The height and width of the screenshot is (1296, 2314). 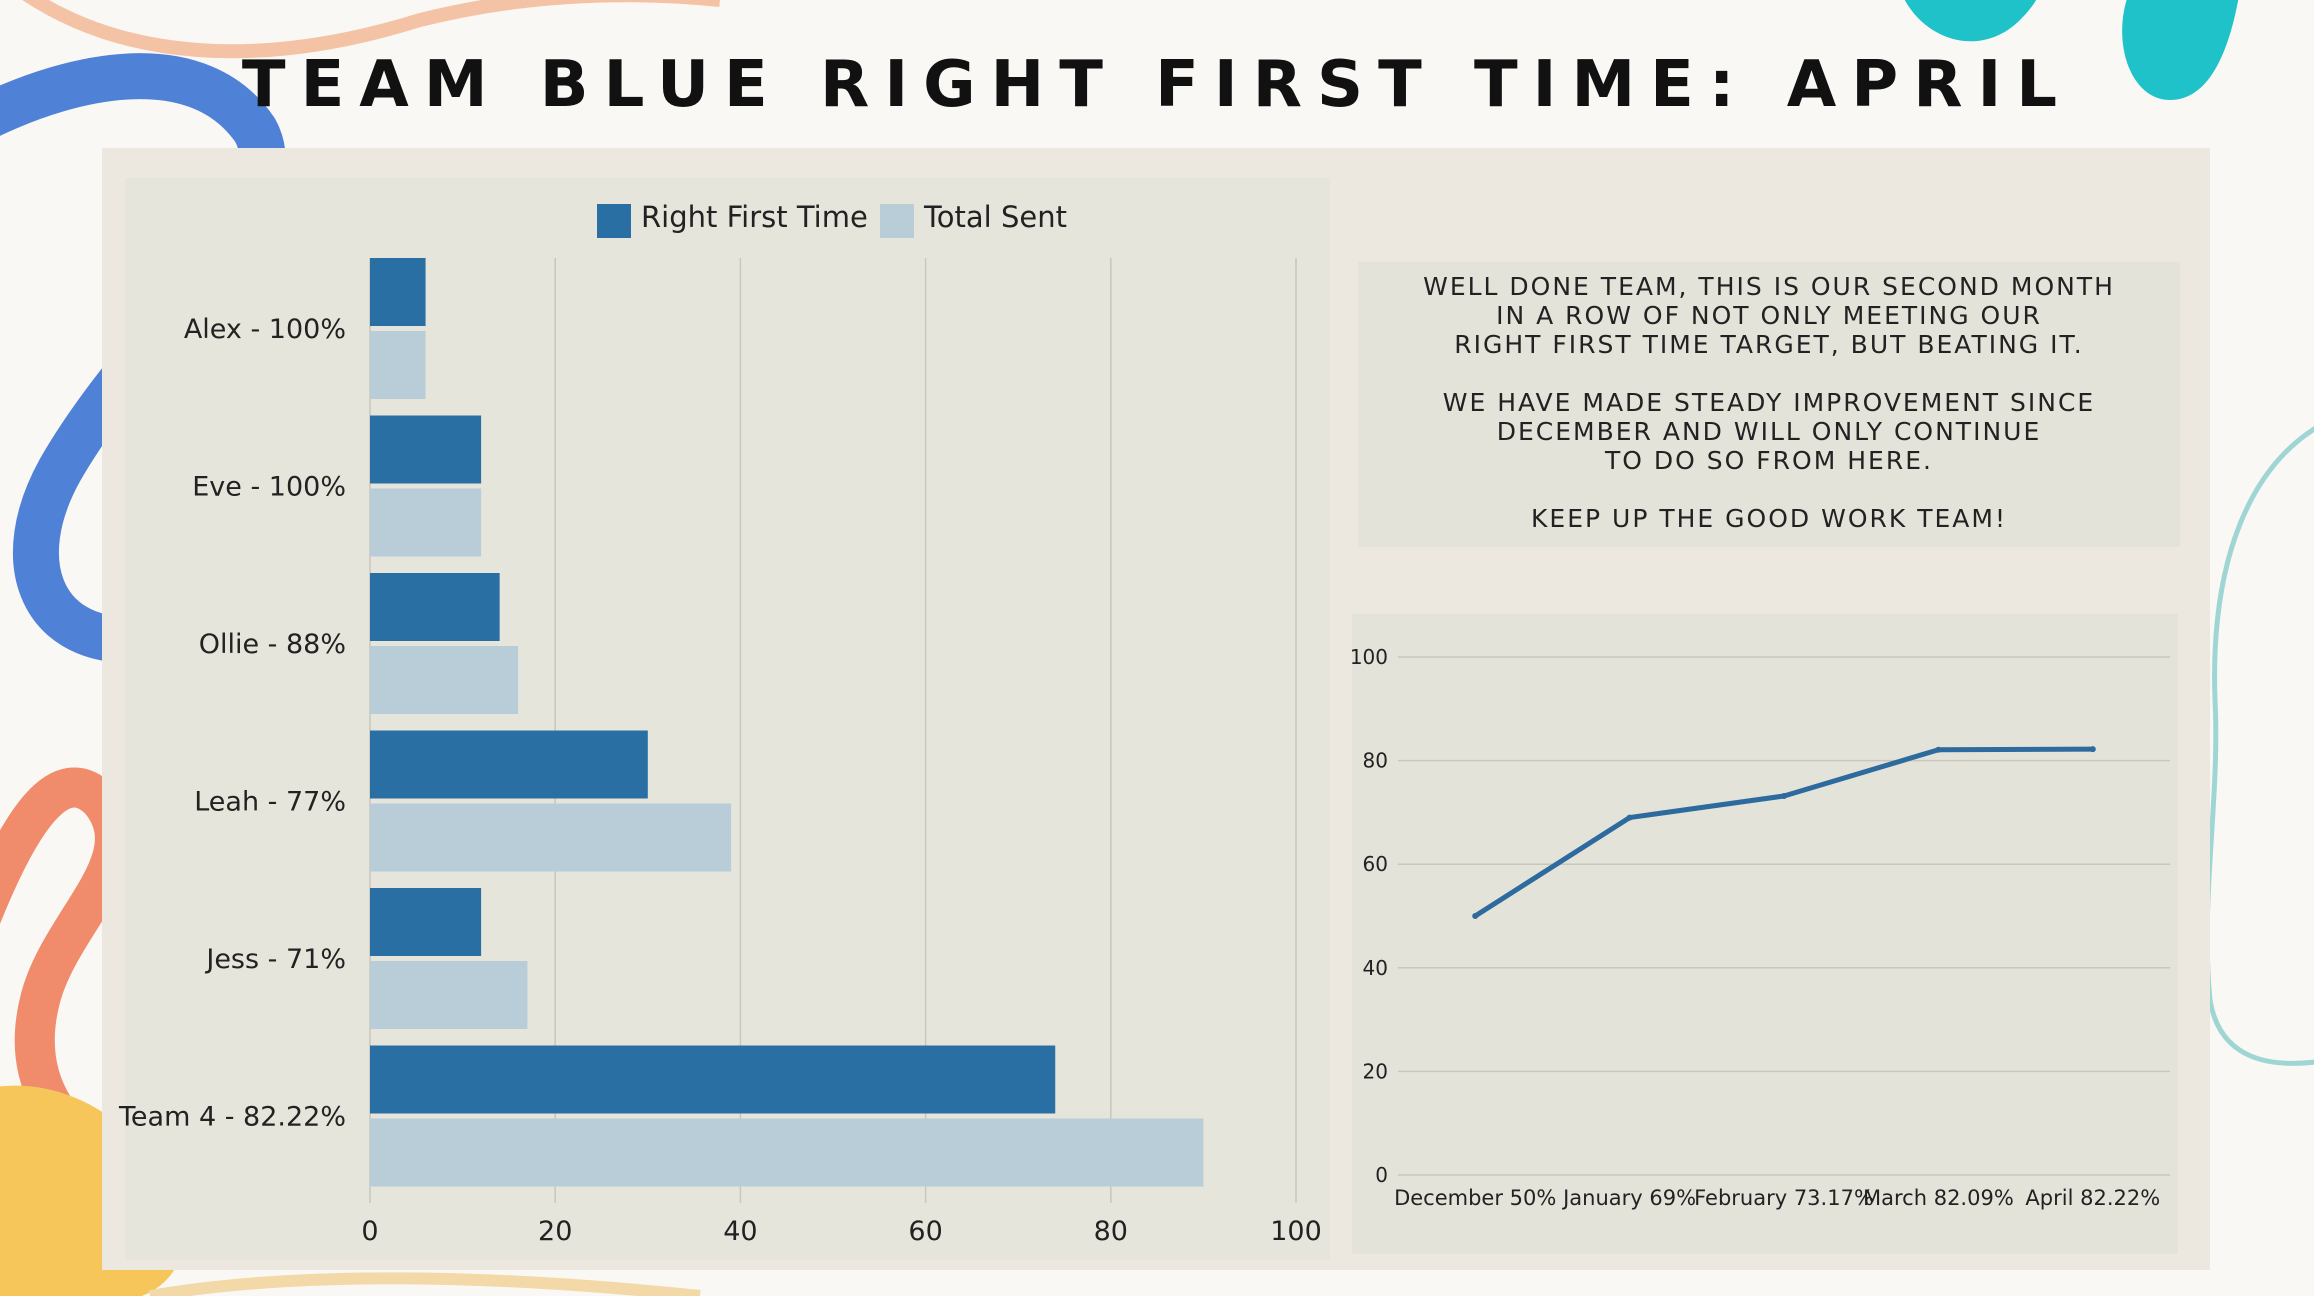 What do you see at coordinates (371, 29) in the screenshot?
I see `peach-curve-shape` at bounding box center [371, 29].